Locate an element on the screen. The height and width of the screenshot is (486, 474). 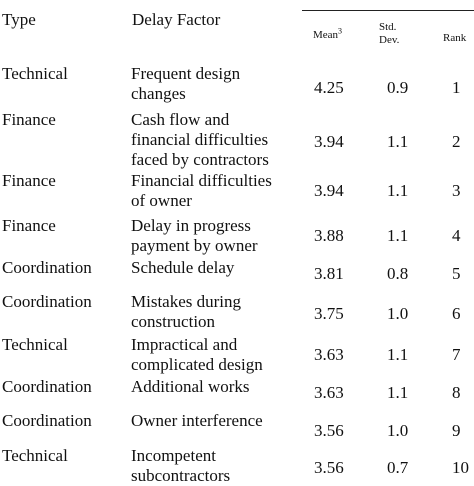
column-header-std-dev: Std. Dev. is located at coordinates (389, 33).